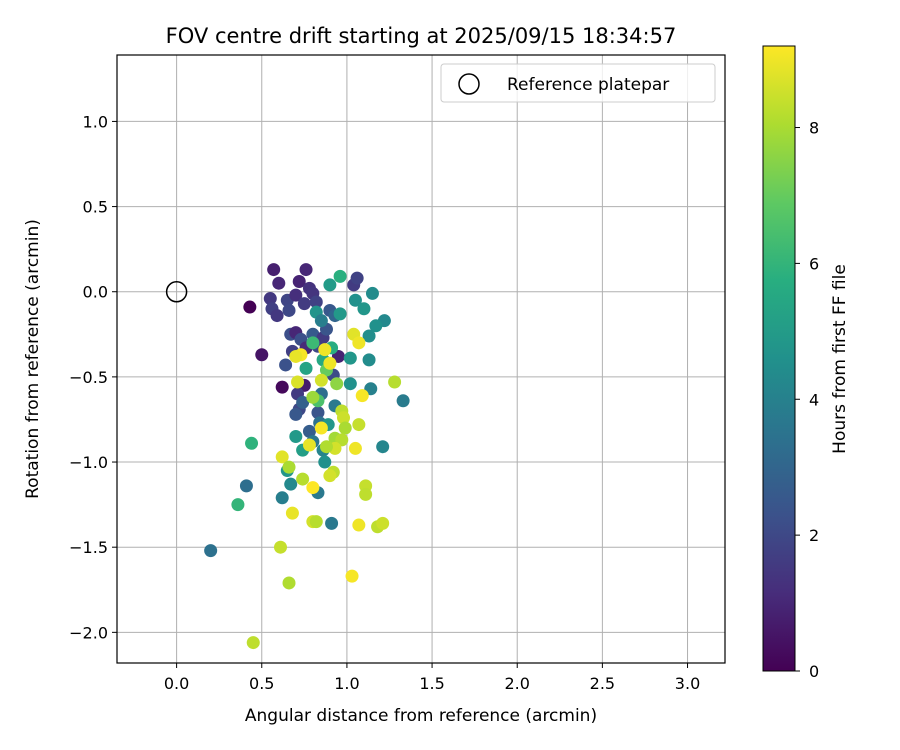  Describe the element at coordinates (95, 292) in the screenshot. I see `y-tick-label: 0.0` at that location.